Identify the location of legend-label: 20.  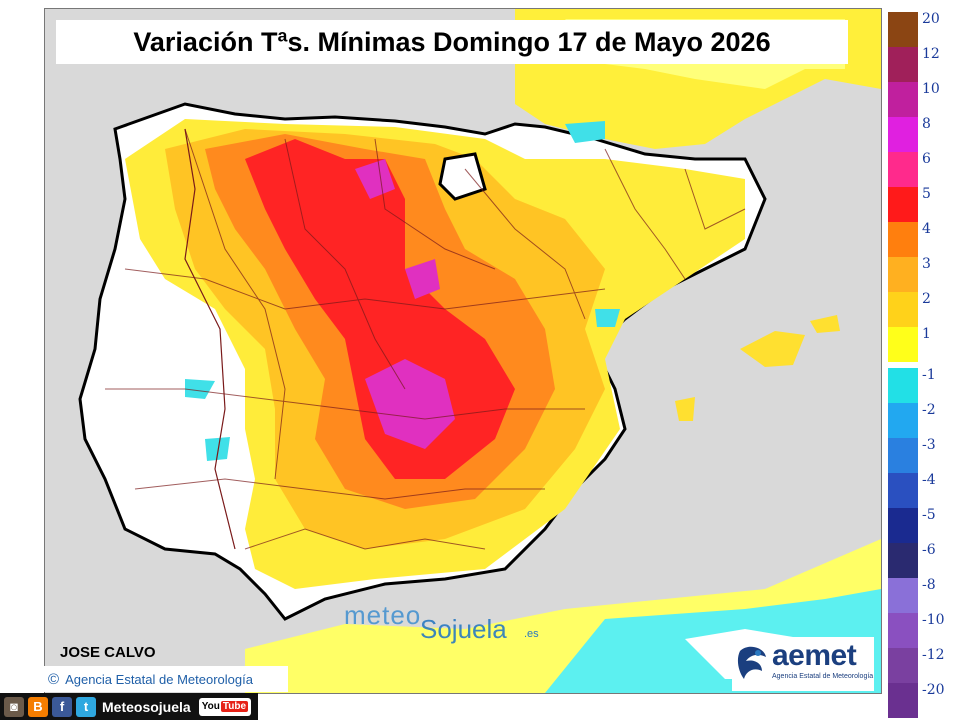
(931, 19).